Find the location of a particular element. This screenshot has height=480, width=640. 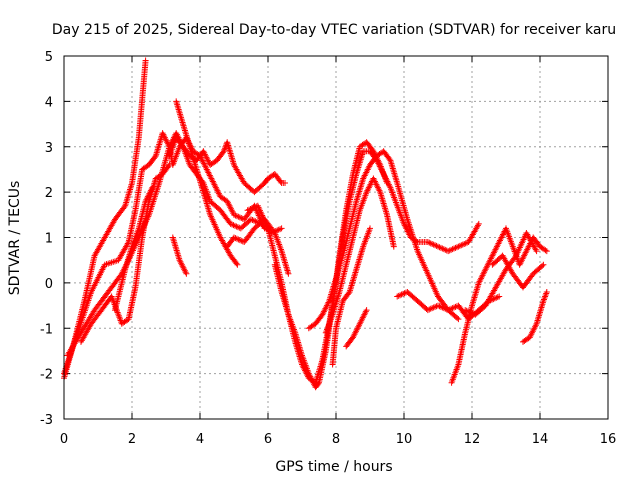

y-tick-label: 3 is located at coordinates (49, 148).